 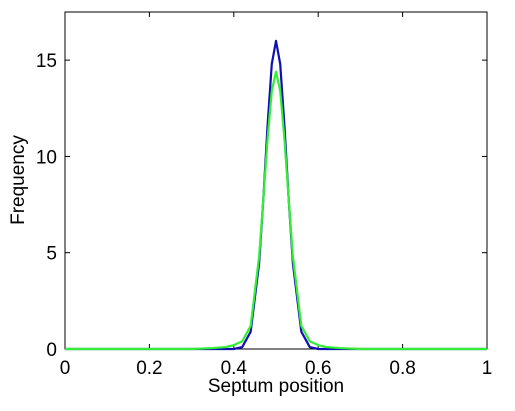 I want to click on x-axis-label: Septum position, so click(x=276, y=386).